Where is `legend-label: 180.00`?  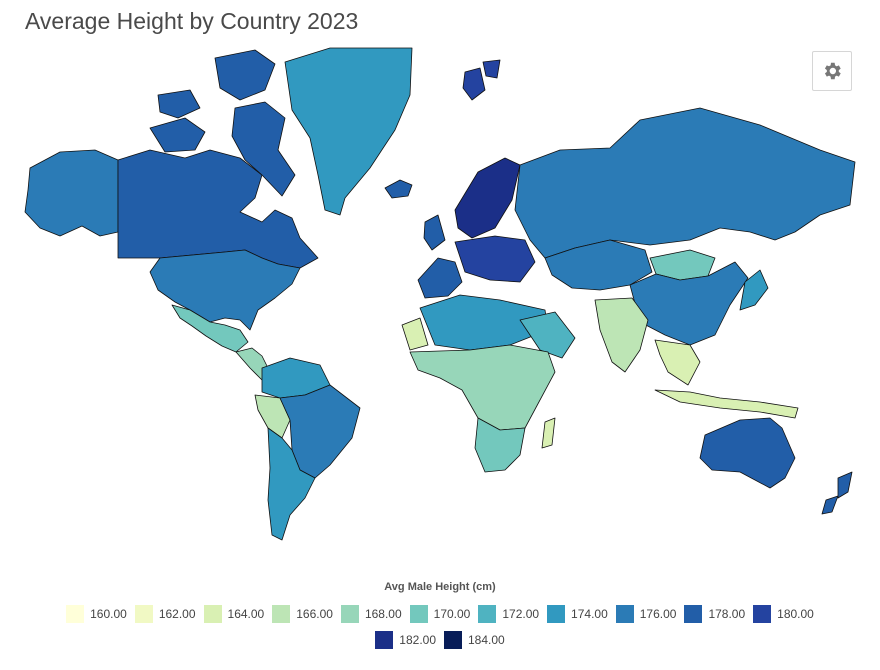
legend-label: 180.00 is located at coordinates (795, 614).